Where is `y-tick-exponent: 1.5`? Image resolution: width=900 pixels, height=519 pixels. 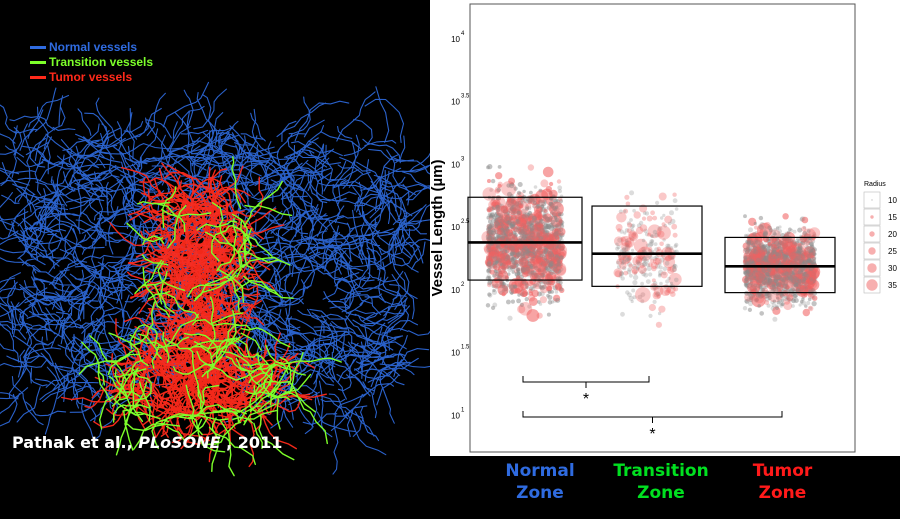 y-tick-exponent: 1.5 is located at coordinates (465, 348).